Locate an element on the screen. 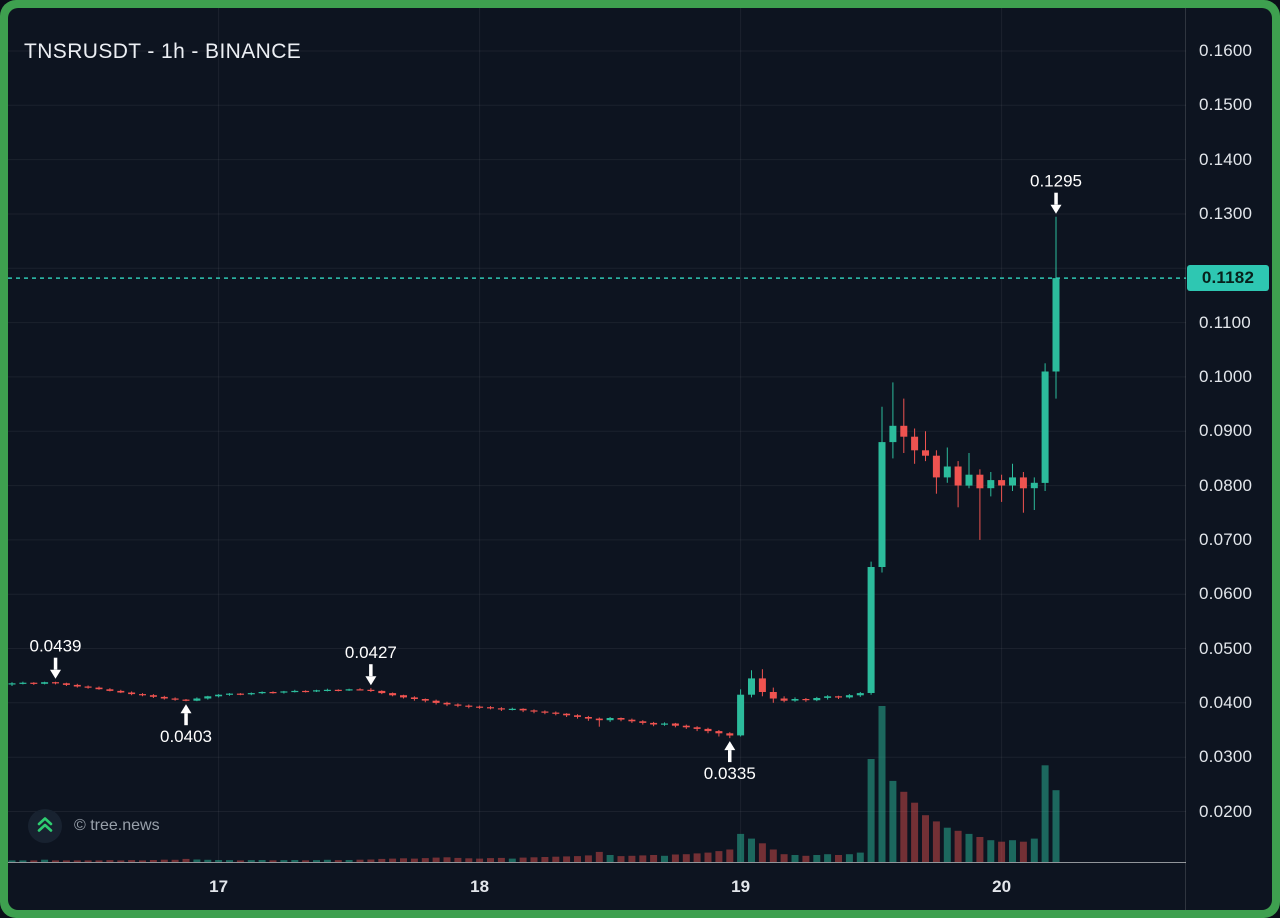  price-marker-label: 0.0439 is located at coordinates (56, 646).